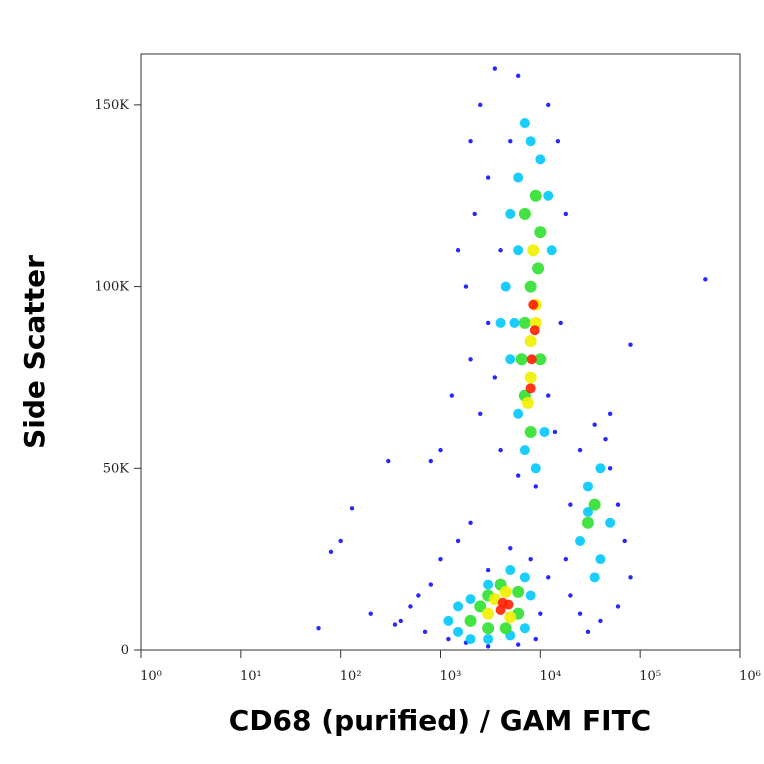 The height and width of the screenshot is (764, 764). I want to click on y-axis-title: Side Scatter, so click(34, 352).